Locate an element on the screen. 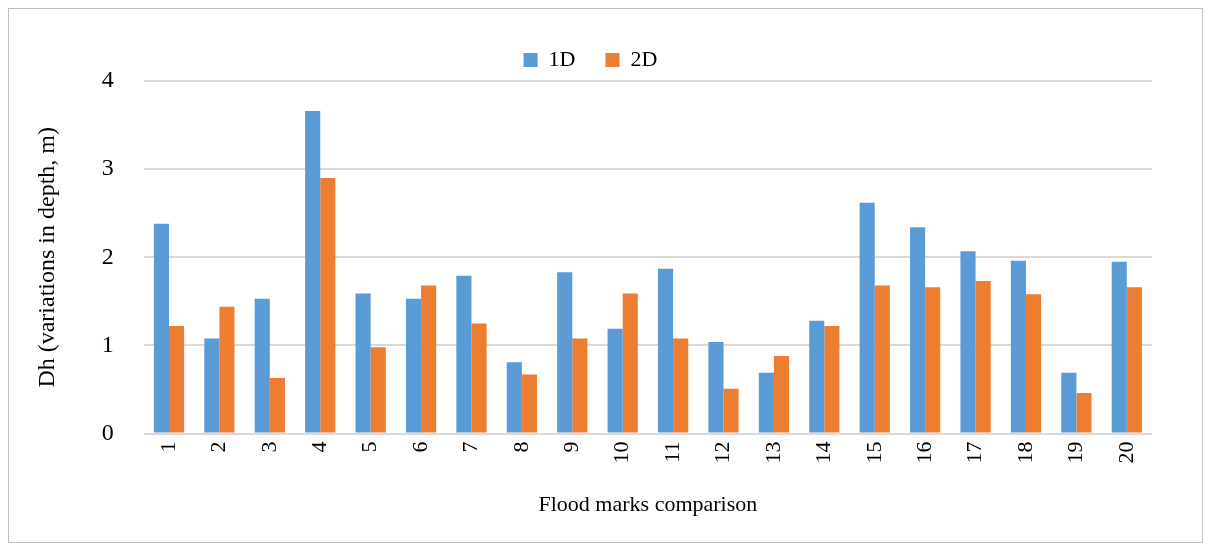 The height and width of the screenshot is (553, 1215). x-tick-label: 3 is located at coordinates (268, 447).